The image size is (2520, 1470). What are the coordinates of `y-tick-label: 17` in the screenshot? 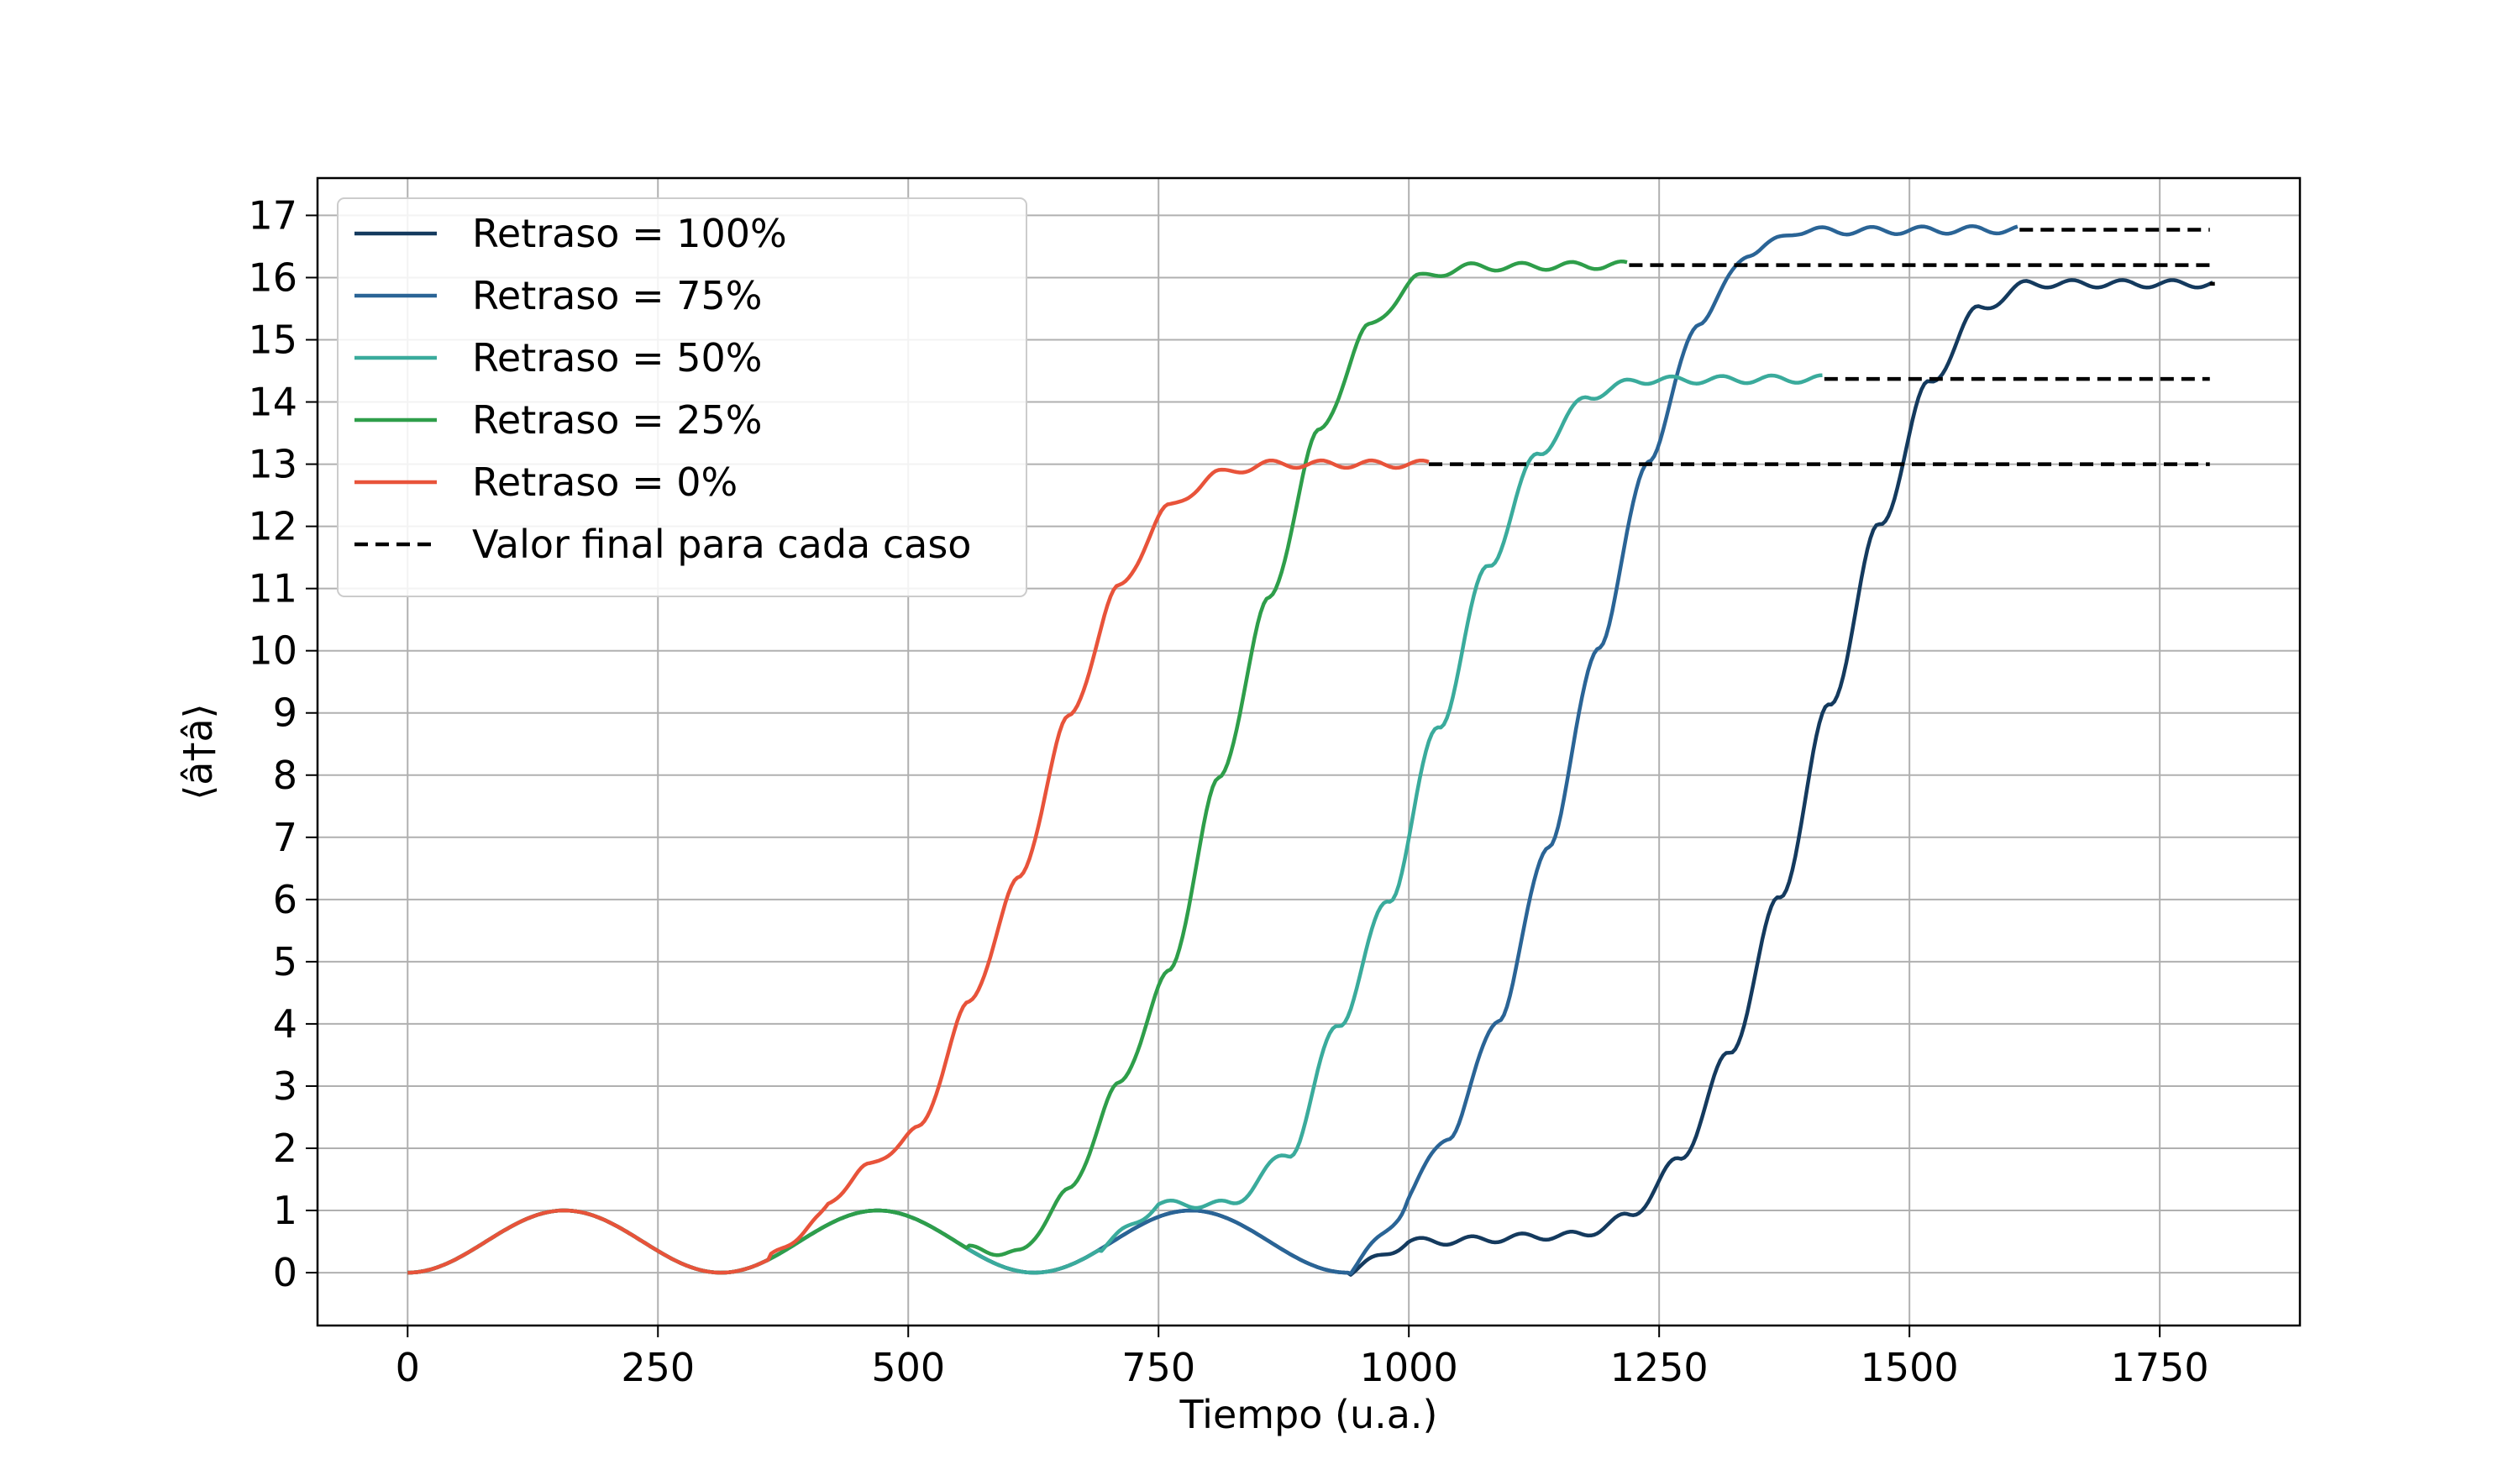 It's located at (272, 215).